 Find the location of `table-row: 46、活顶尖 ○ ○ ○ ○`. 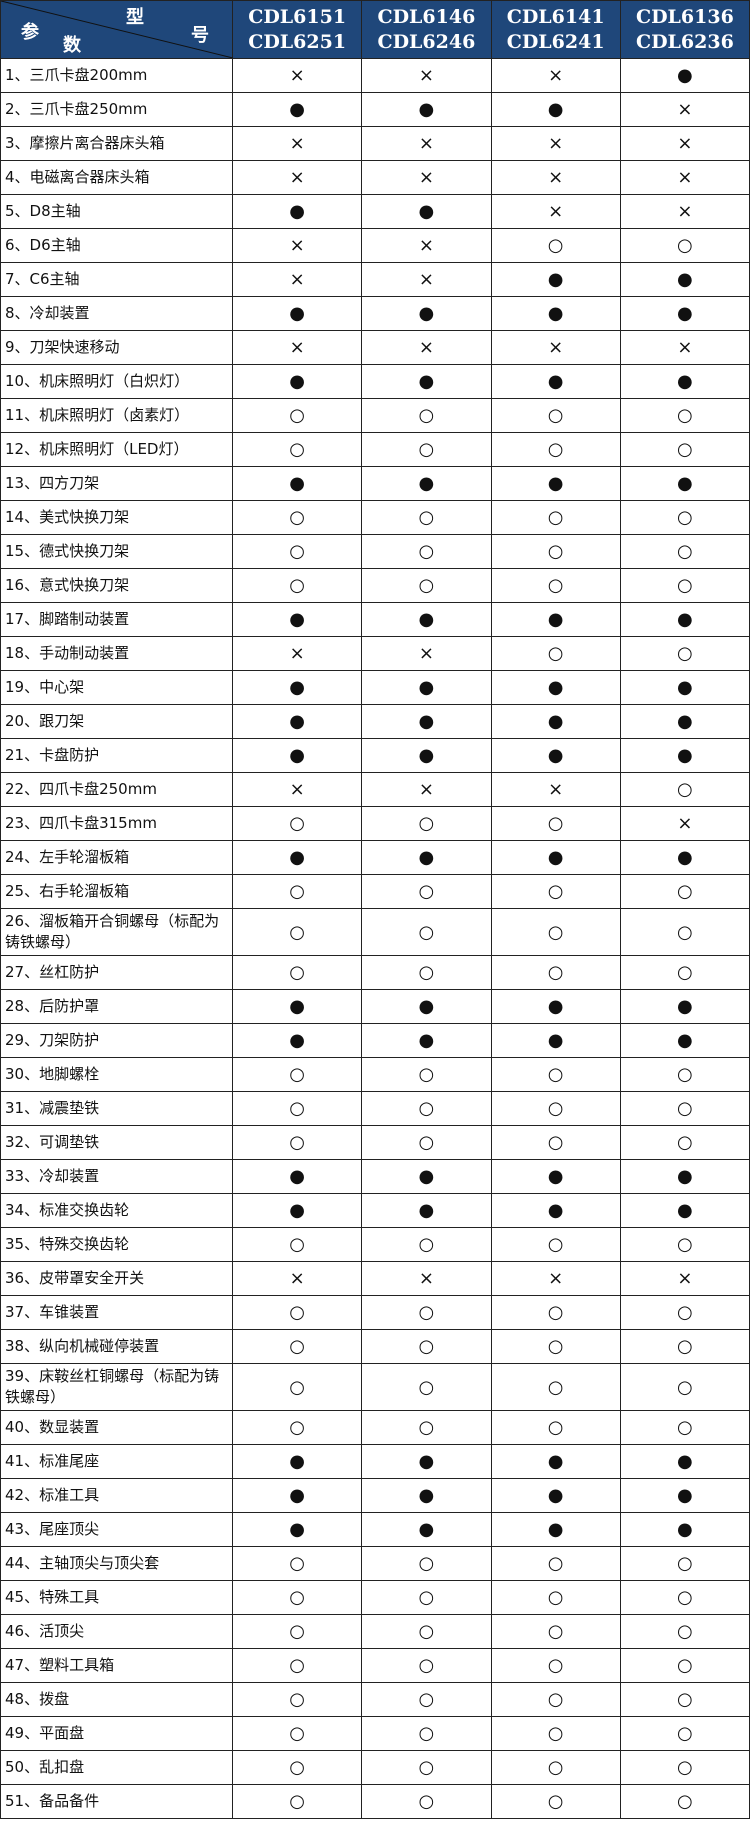

table-row: 46、活顶尖 ○ ○ ○ ○ is located at coordinates (375, 1631).